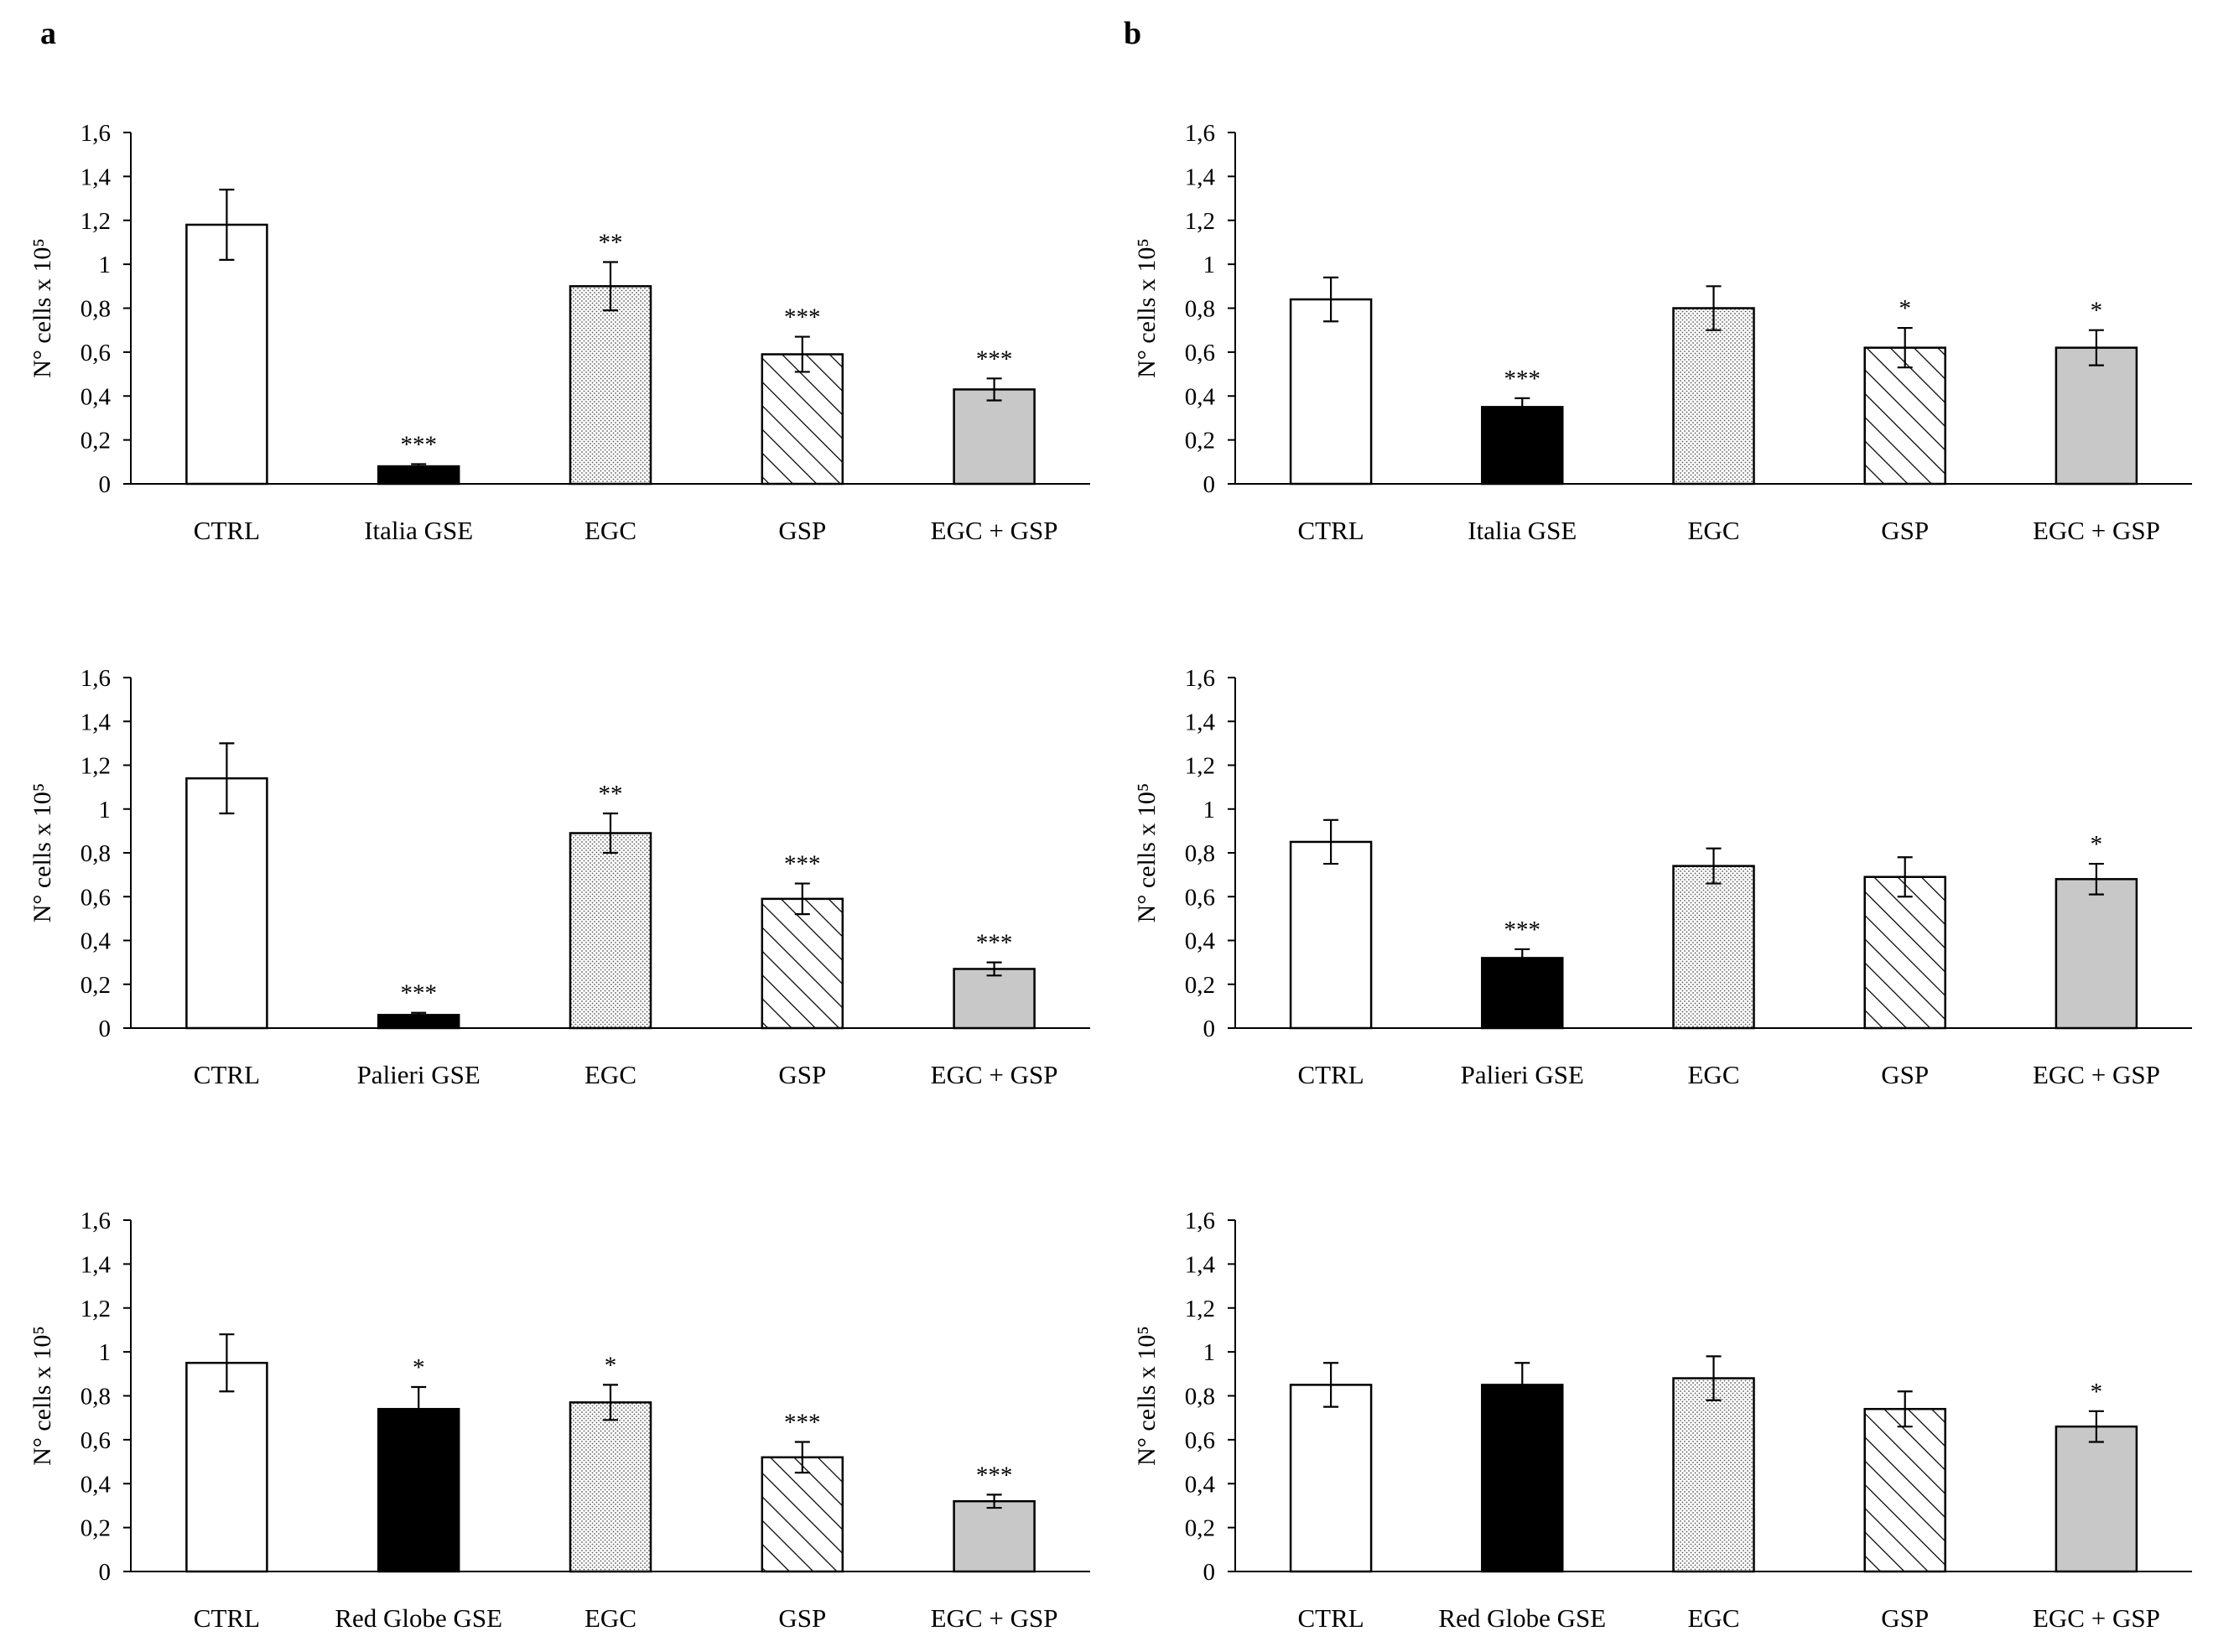 The width and height of the screenshot is (2213, 1652). I want to click on chart-1-y-tick-label: 0,2, so click(96, 441).